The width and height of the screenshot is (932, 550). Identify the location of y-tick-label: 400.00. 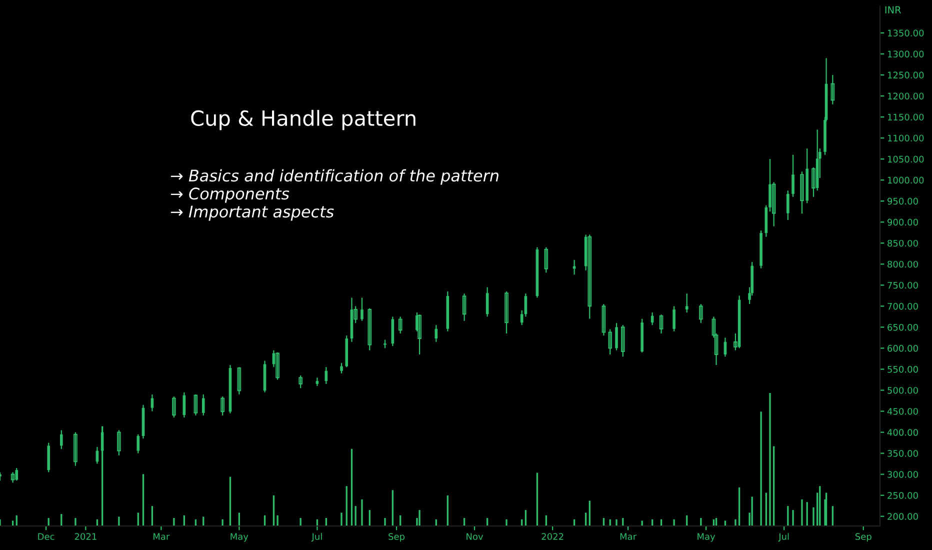
(902, 432).